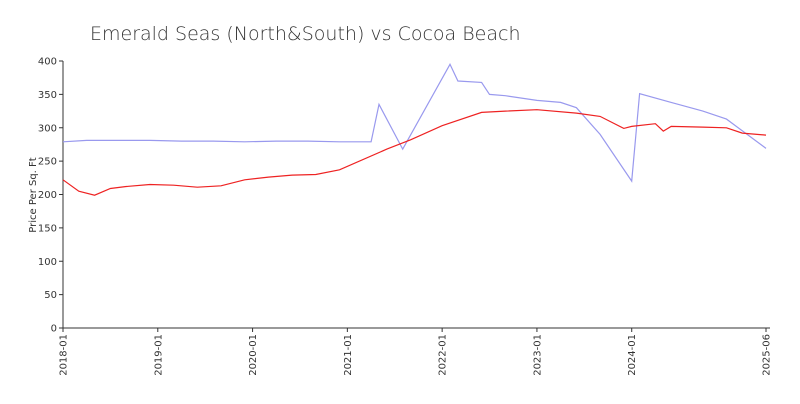 This screenshot has width=800, height=404. I want to click on x-tick-label: 2025-06, so click(767, 355).